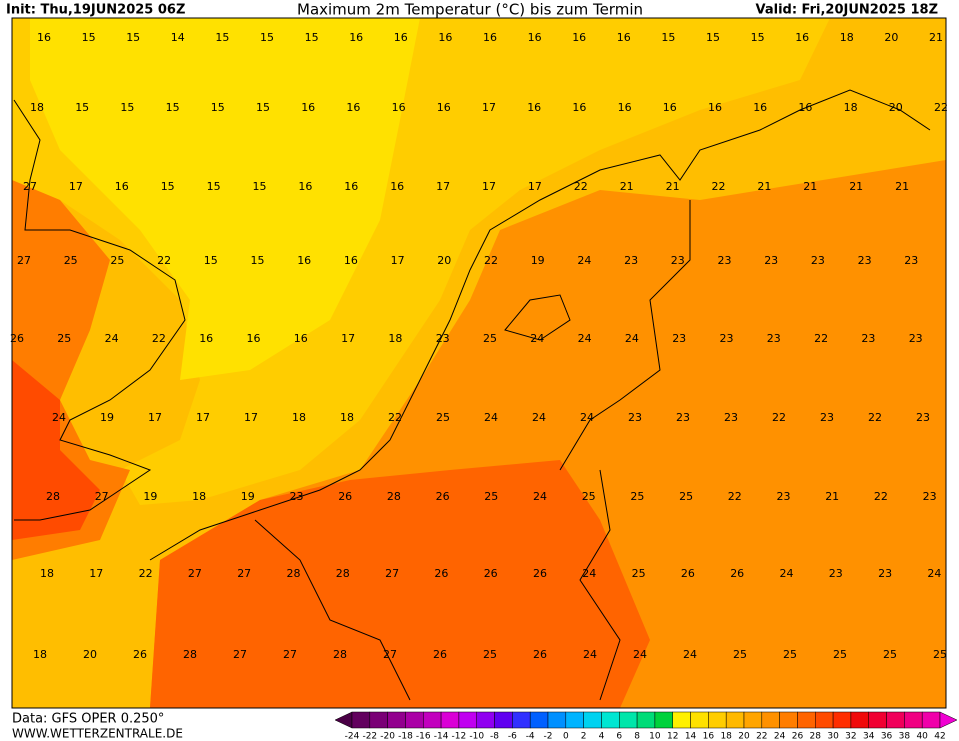 This screenshot has width=959, height=741. Describe the element at coordinates (798, 736) in the screenshot. I see `legend-label: 26` at that location.